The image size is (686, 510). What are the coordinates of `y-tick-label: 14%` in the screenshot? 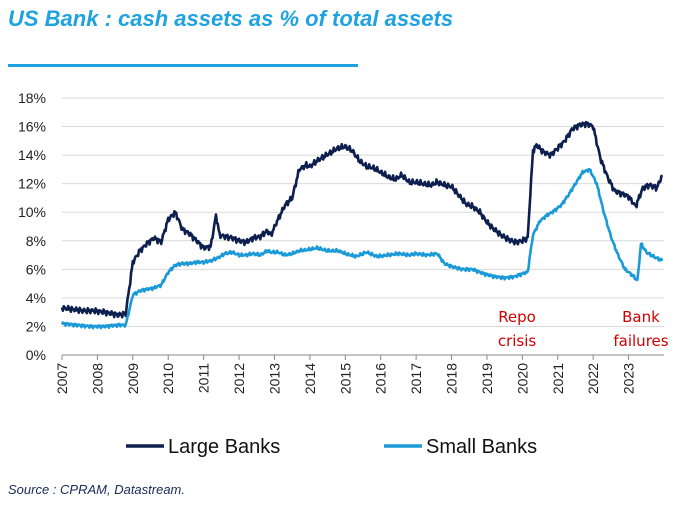 It's located at (32, 155).